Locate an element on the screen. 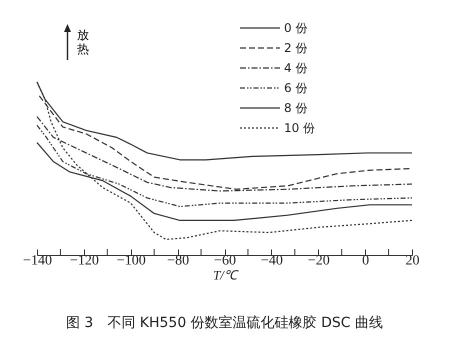 This screenshot has width=450, height=343. x-tick-label: −40 is located at coordinates (271, 261).